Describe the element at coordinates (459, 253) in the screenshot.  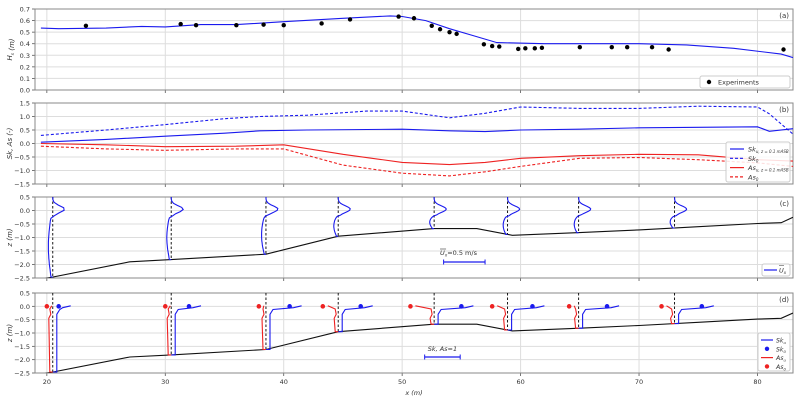
I see `scale-bar-label: Ux=0.5 m/s` at that location.